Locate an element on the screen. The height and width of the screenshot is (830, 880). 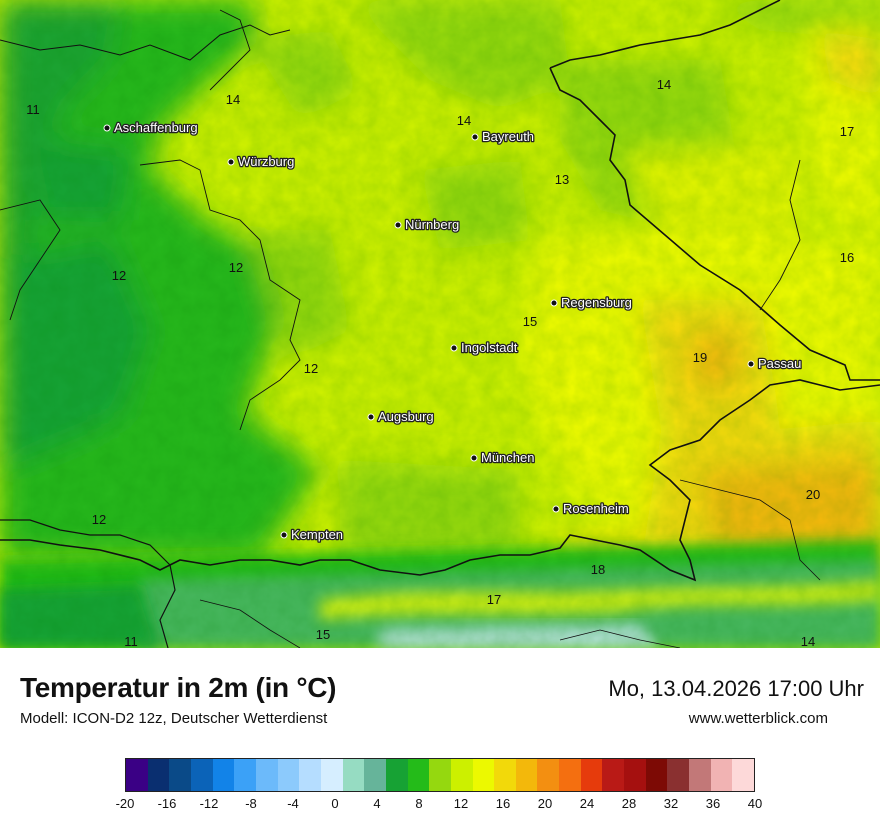
temperature-label: 19 is located at coordinates (700, 357).